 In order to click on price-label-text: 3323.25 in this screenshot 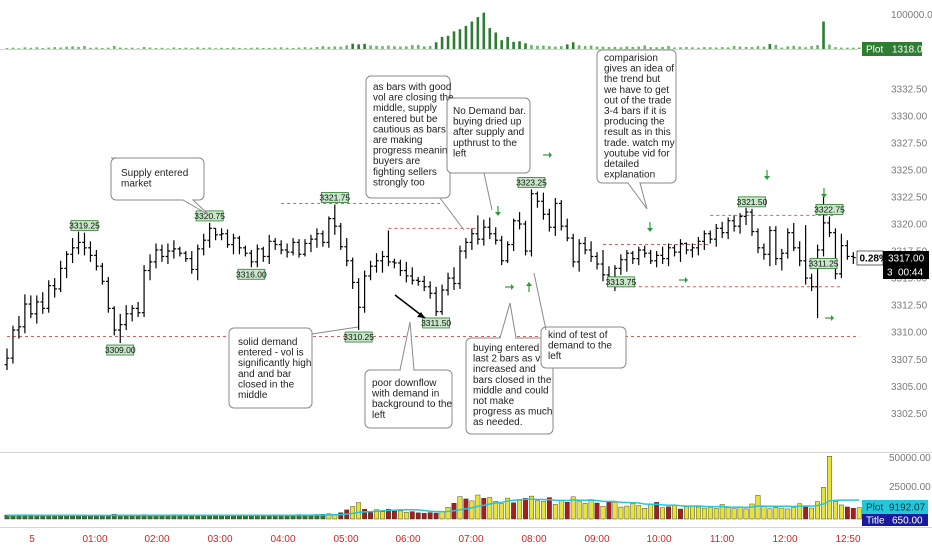, I will do `click(531, 182)`.